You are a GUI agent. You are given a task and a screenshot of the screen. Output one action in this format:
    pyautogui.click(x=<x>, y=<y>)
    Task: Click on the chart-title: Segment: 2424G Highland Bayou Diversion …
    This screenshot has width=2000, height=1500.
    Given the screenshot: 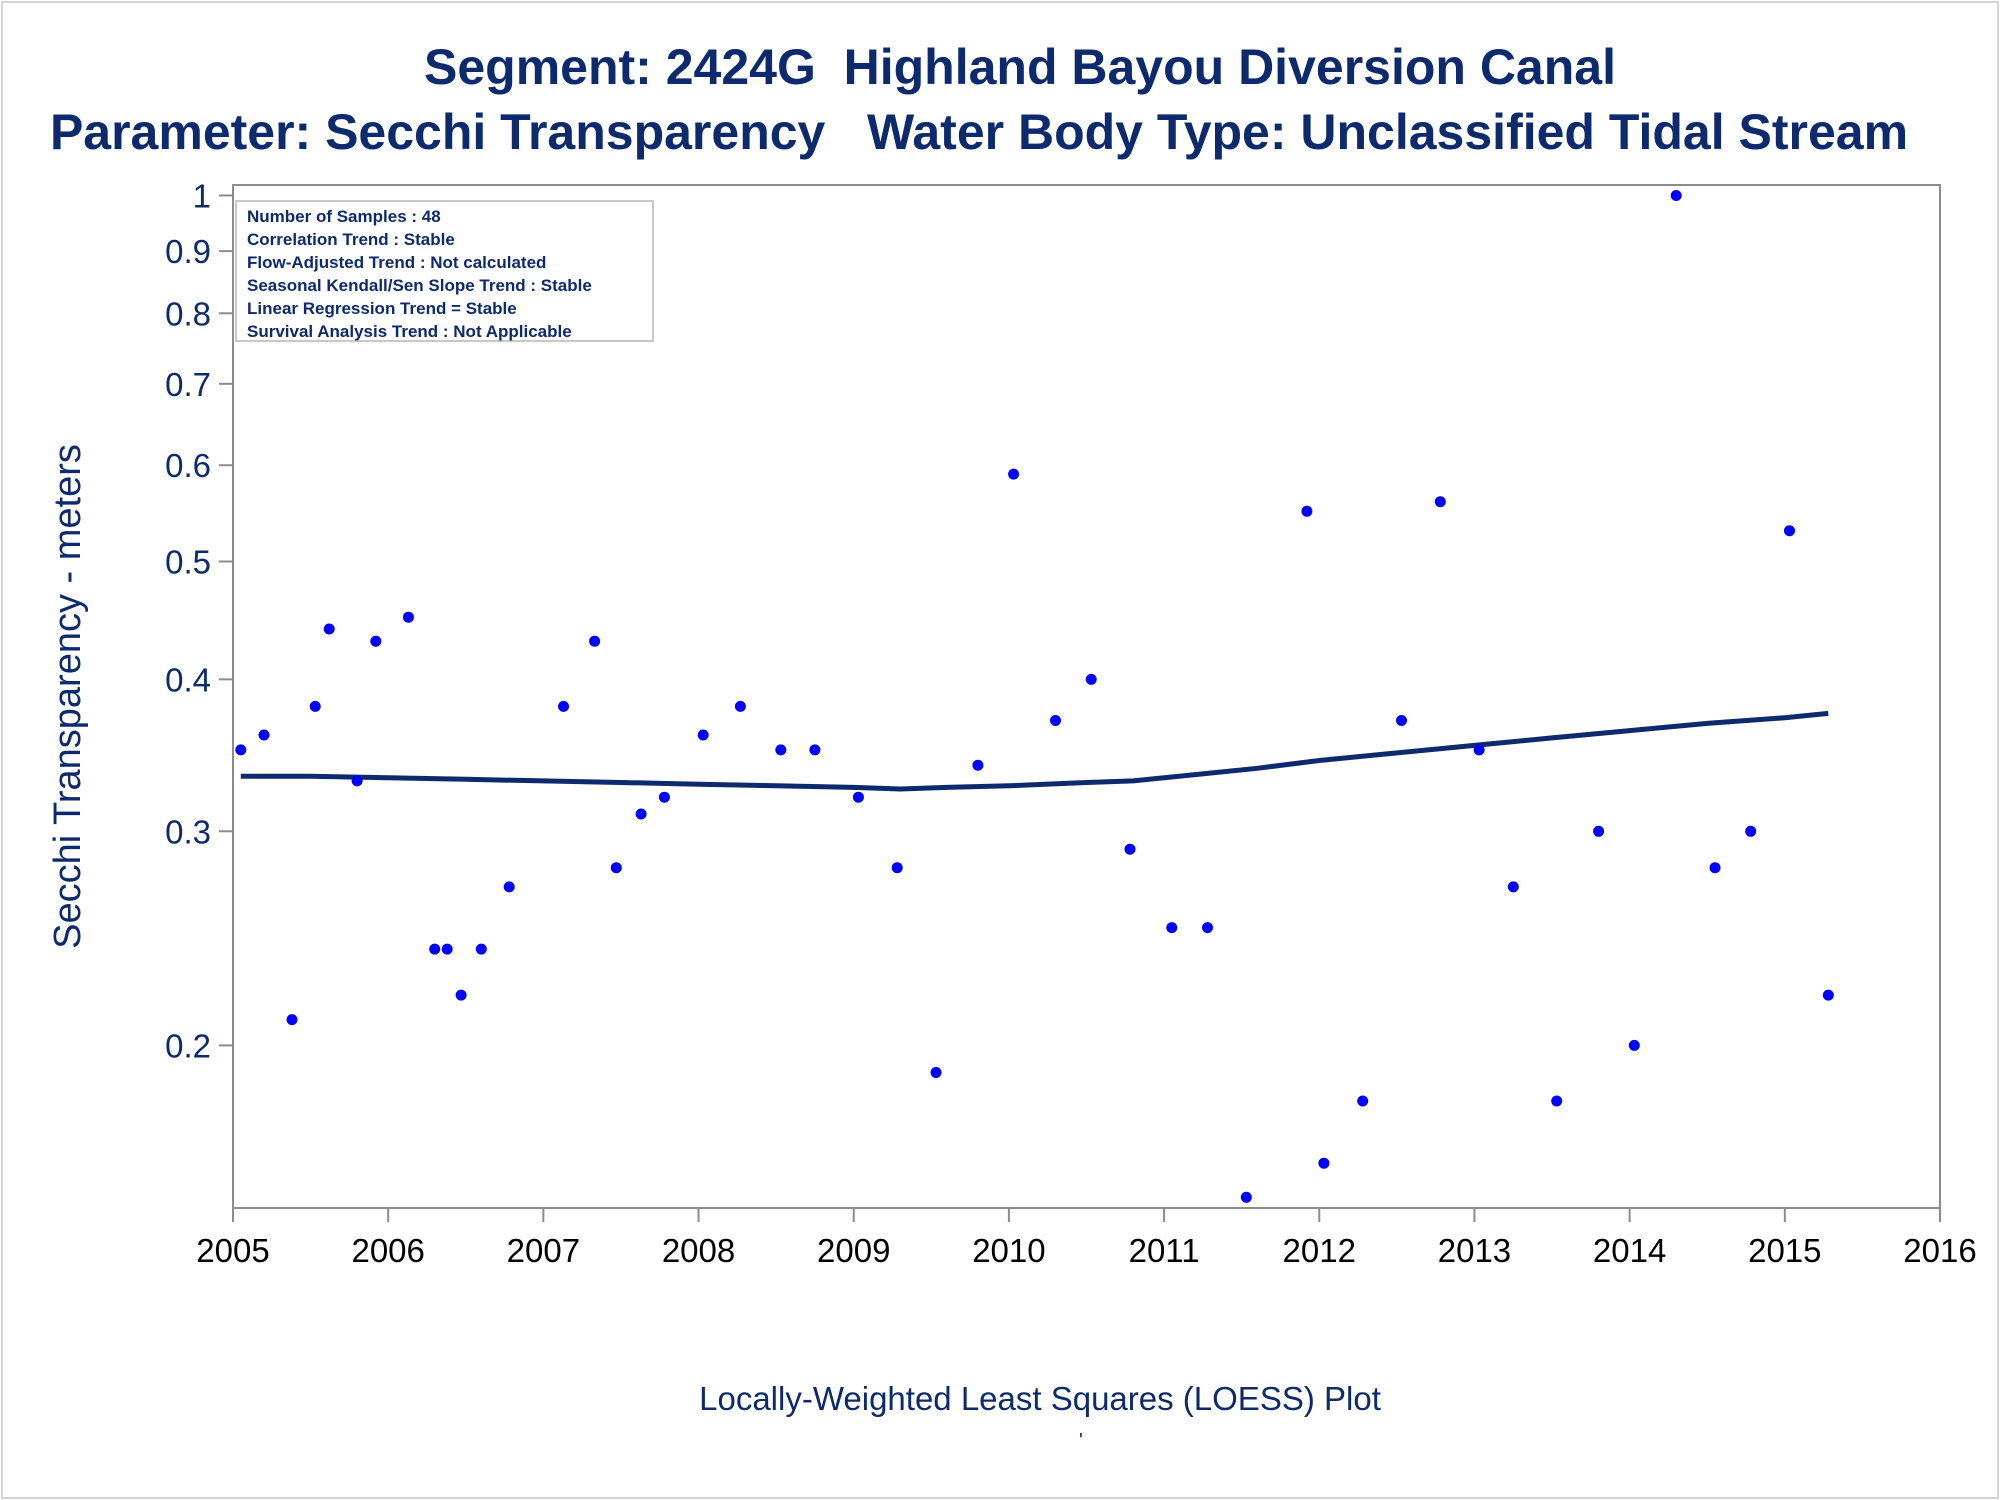 What is the action you would take?
    pyautogui.click(x=1020, y=67)
    